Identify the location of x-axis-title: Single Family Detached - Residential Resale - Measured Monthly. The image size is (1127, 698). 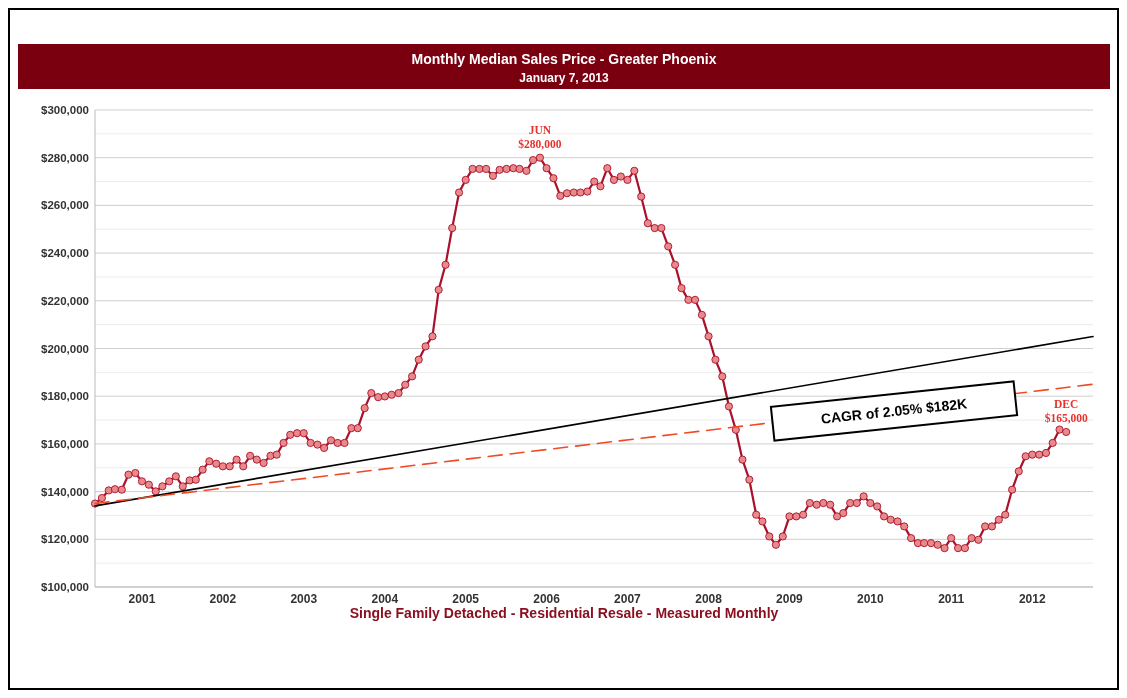
(564, 613).